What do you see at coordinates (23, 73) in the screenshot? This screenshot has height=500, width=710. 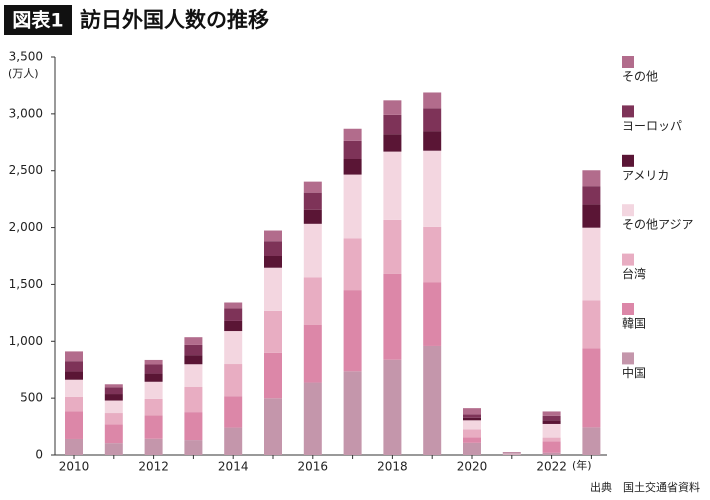 I see `y-unit: (万人)` at bounding box center [23, 73].